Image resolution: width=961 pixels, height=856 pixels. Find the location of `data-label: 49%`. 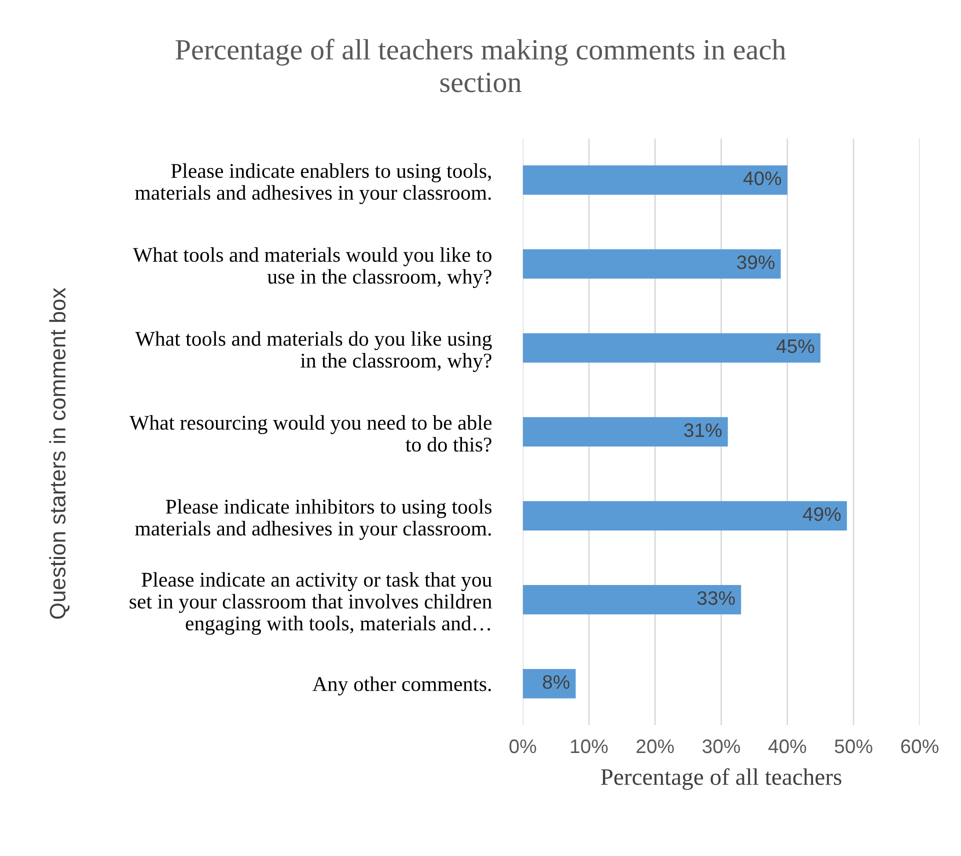

data-label: 49% is located at coordinates (821, 514).